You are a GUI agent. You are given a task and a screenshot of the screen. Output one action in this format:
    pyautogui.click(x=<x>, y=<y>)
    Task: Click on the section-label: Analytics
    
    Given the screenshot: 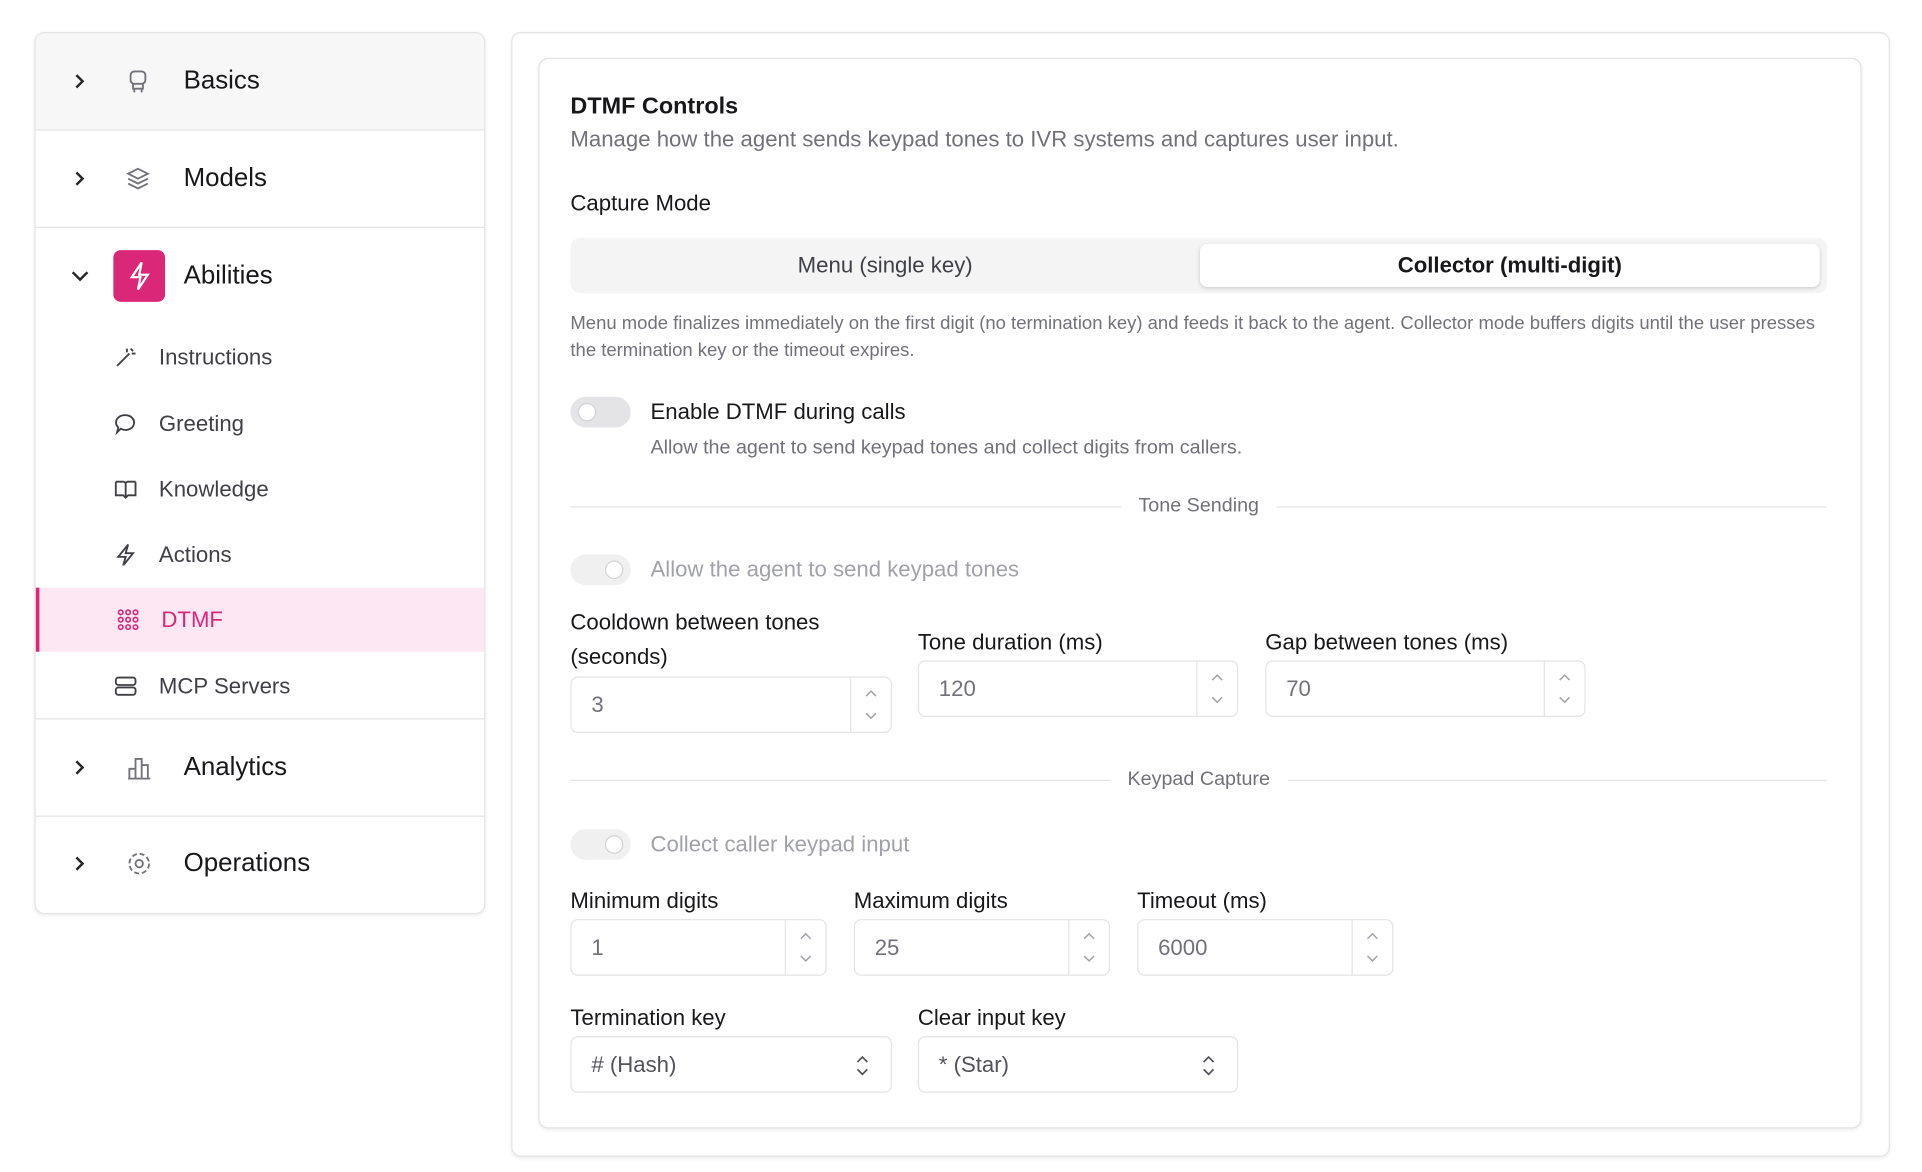 What is the action you would take?
    pyautogui.click(x=235, y=767)
    